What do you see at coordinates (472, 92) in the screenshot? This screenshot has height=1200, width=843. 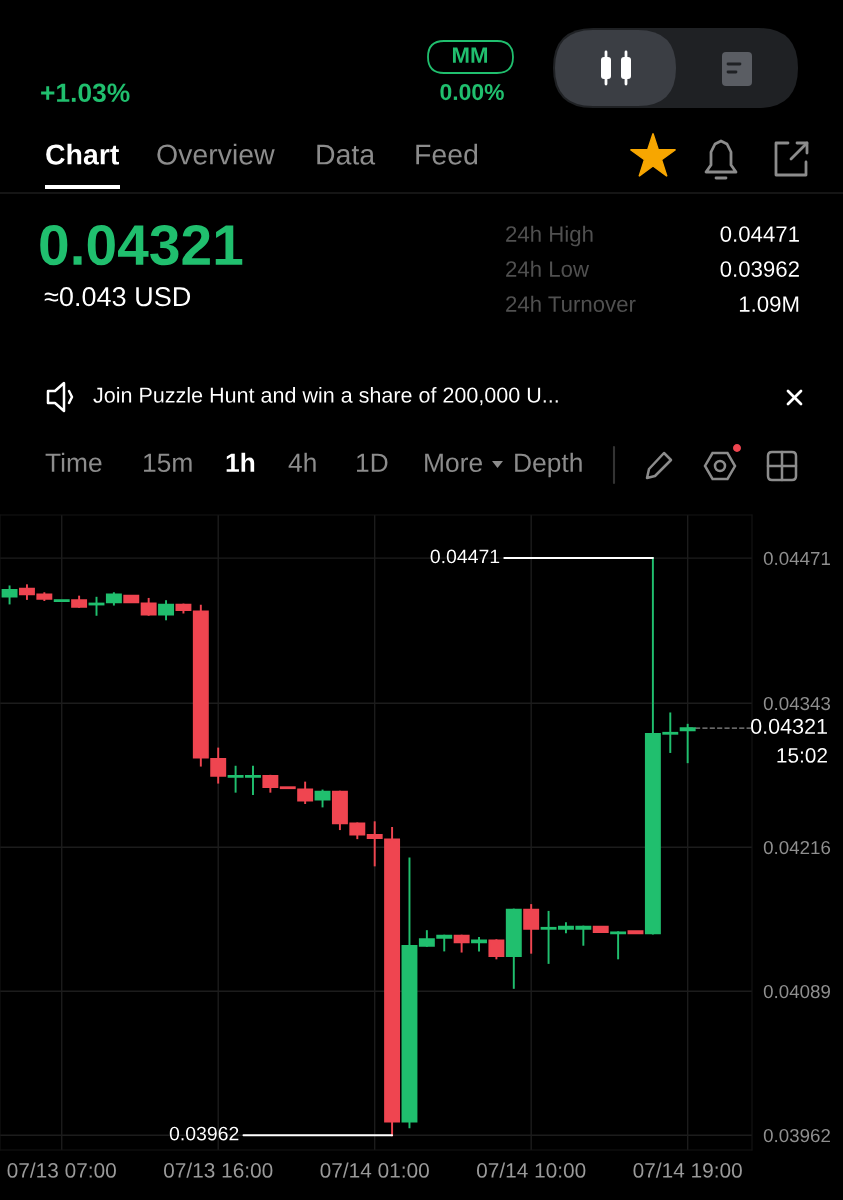 I see `text: 0.00%` at bounding box center [472, 92].